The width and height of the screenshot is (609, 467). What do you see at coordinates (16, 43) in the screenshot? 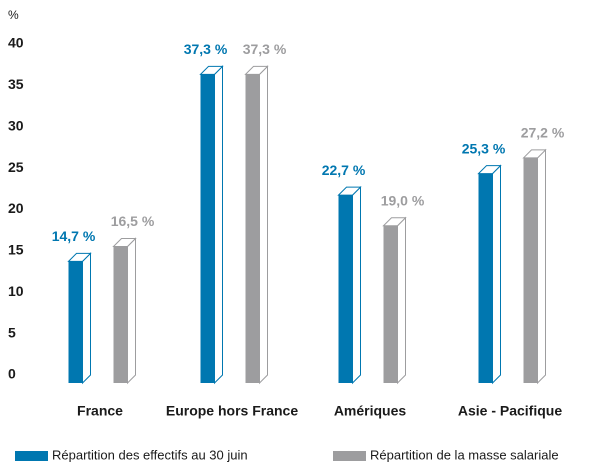
I see `y-tick-label: 40` at bounding box center [16, 43].